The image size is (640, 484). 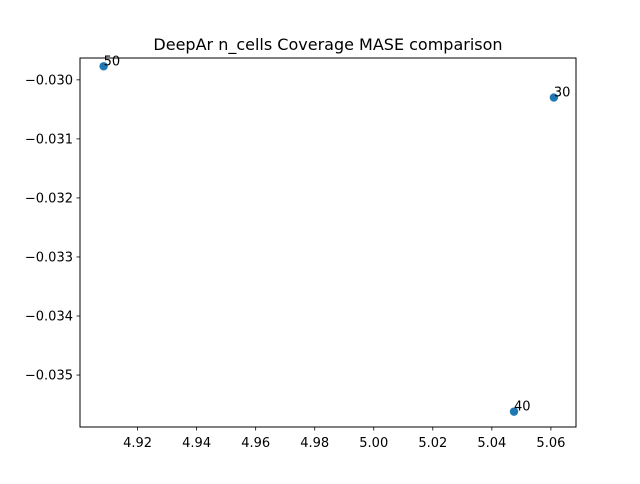 What do you see at coordinates (196, 443) in the screenshot?
I see `x-tick-label: 4.94` at bounding box center [196, 443].